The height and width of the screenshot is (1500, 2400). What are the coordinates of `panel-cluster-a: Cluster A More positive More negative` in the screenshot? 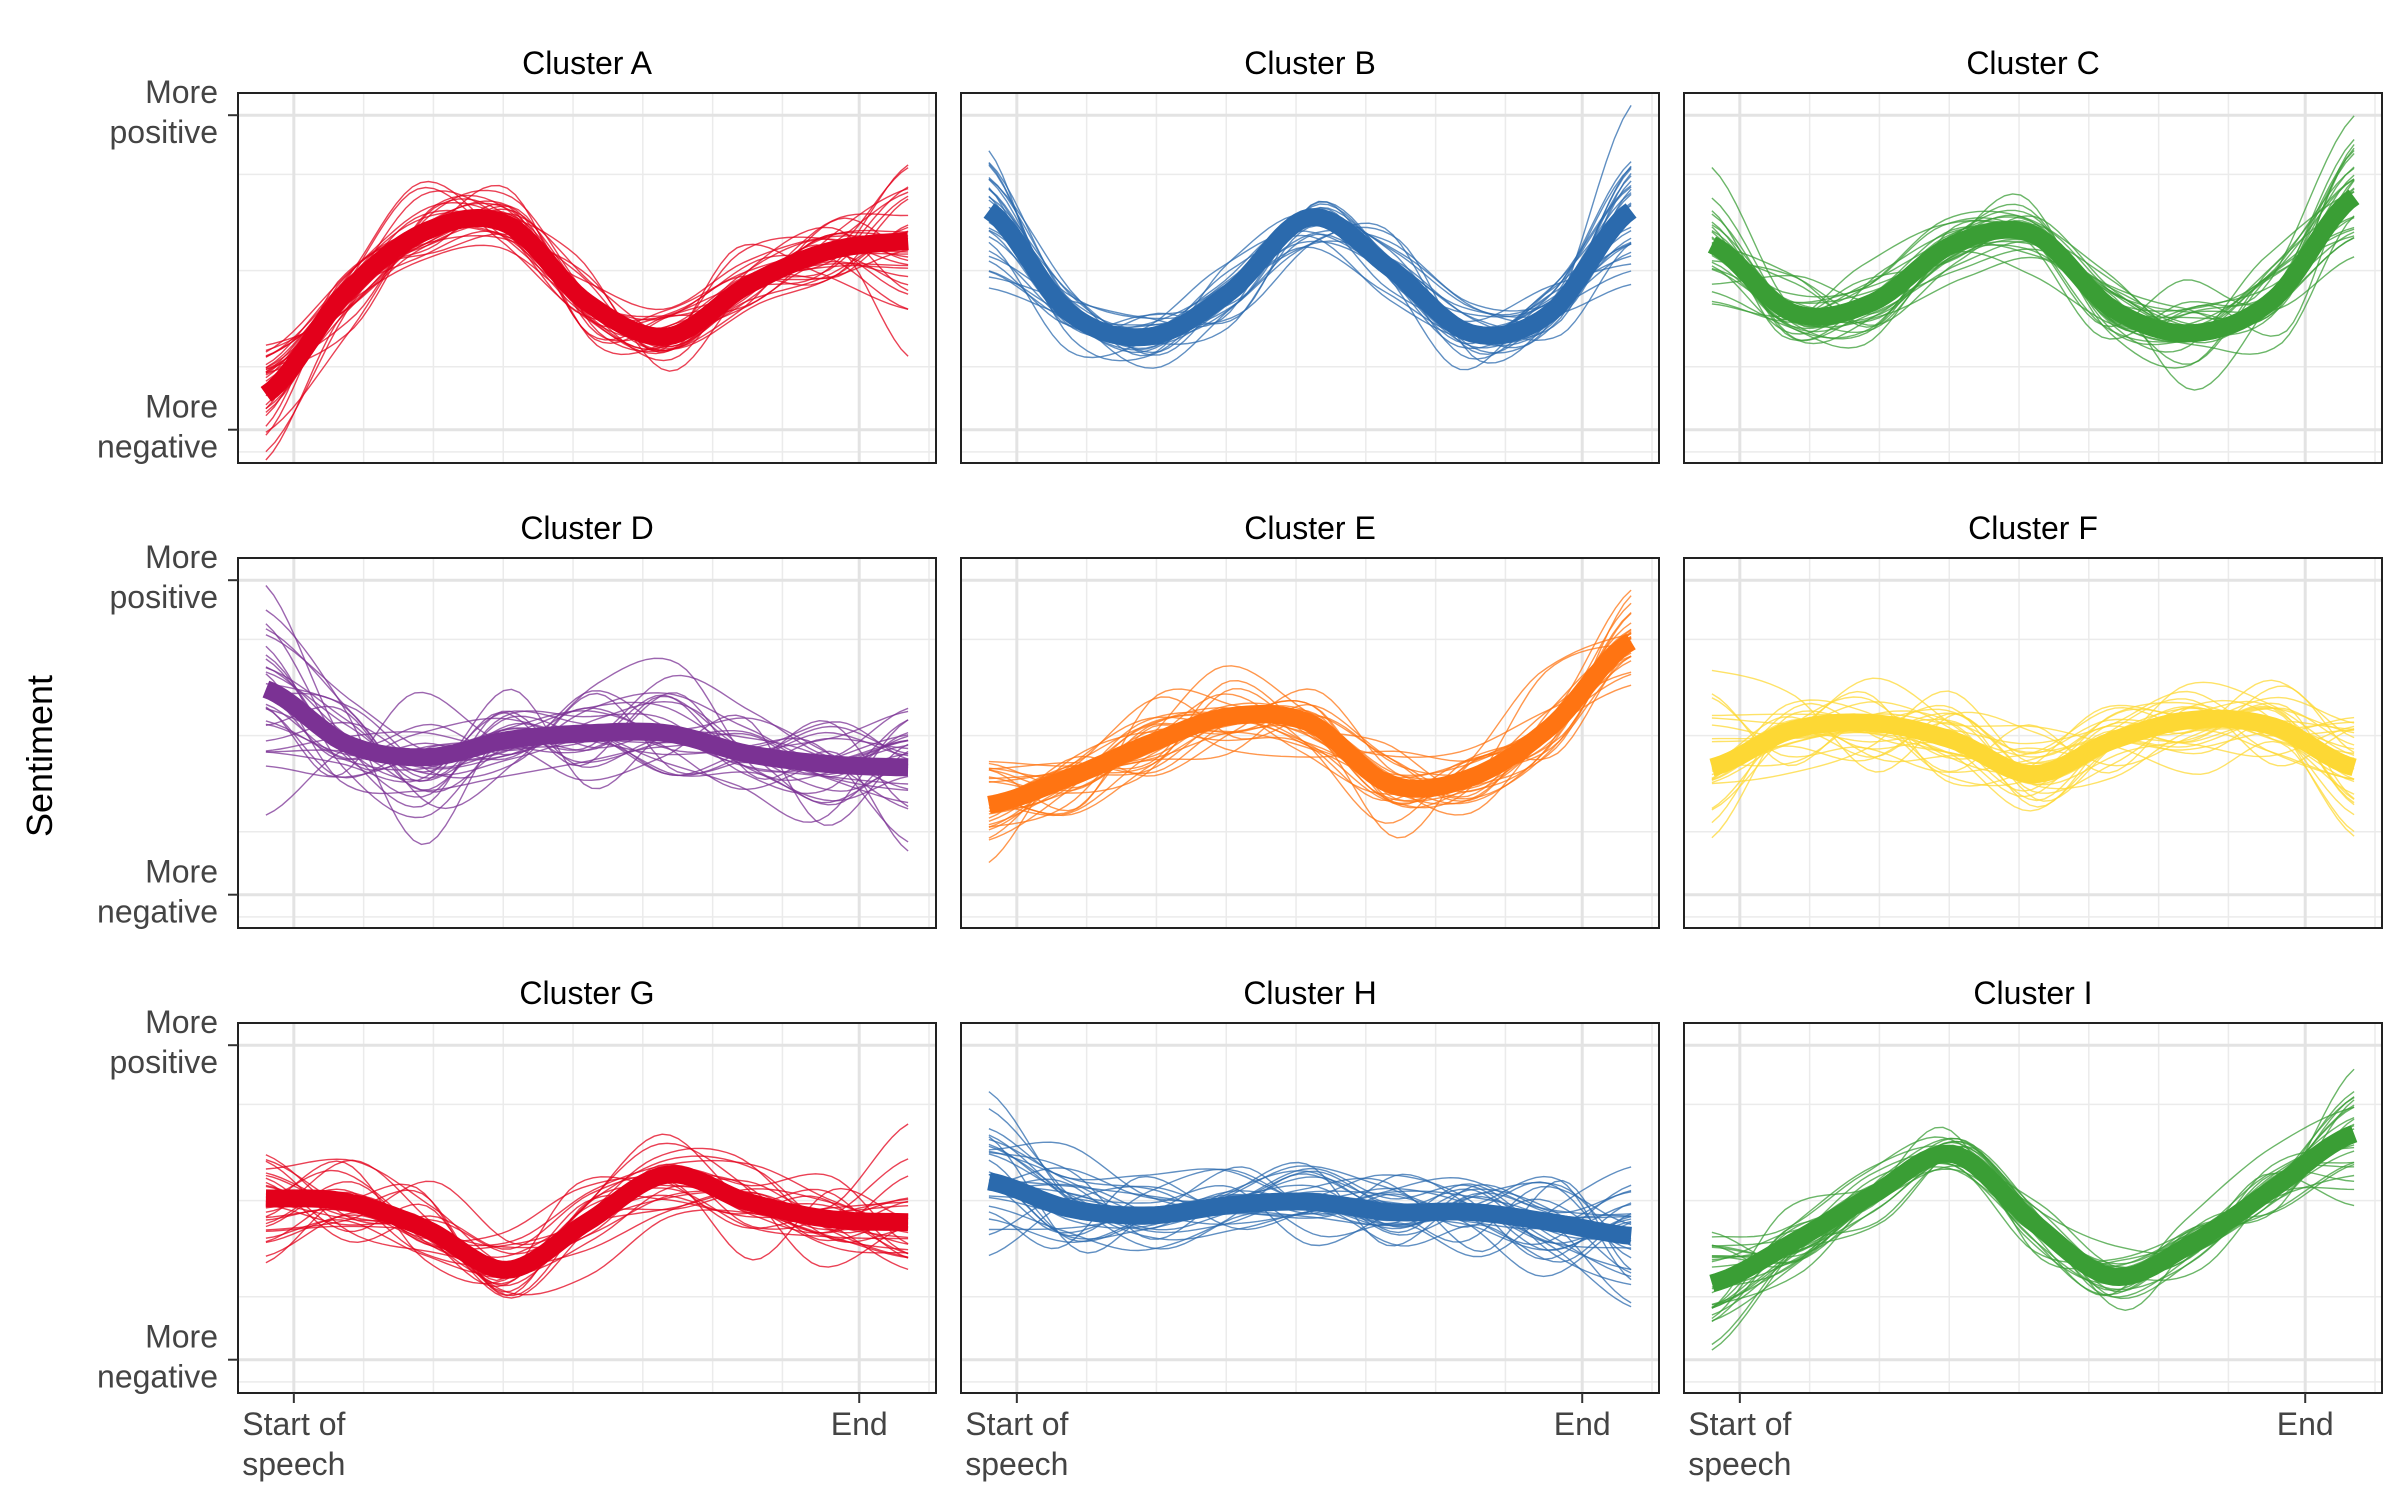 It's located at (517, 255).